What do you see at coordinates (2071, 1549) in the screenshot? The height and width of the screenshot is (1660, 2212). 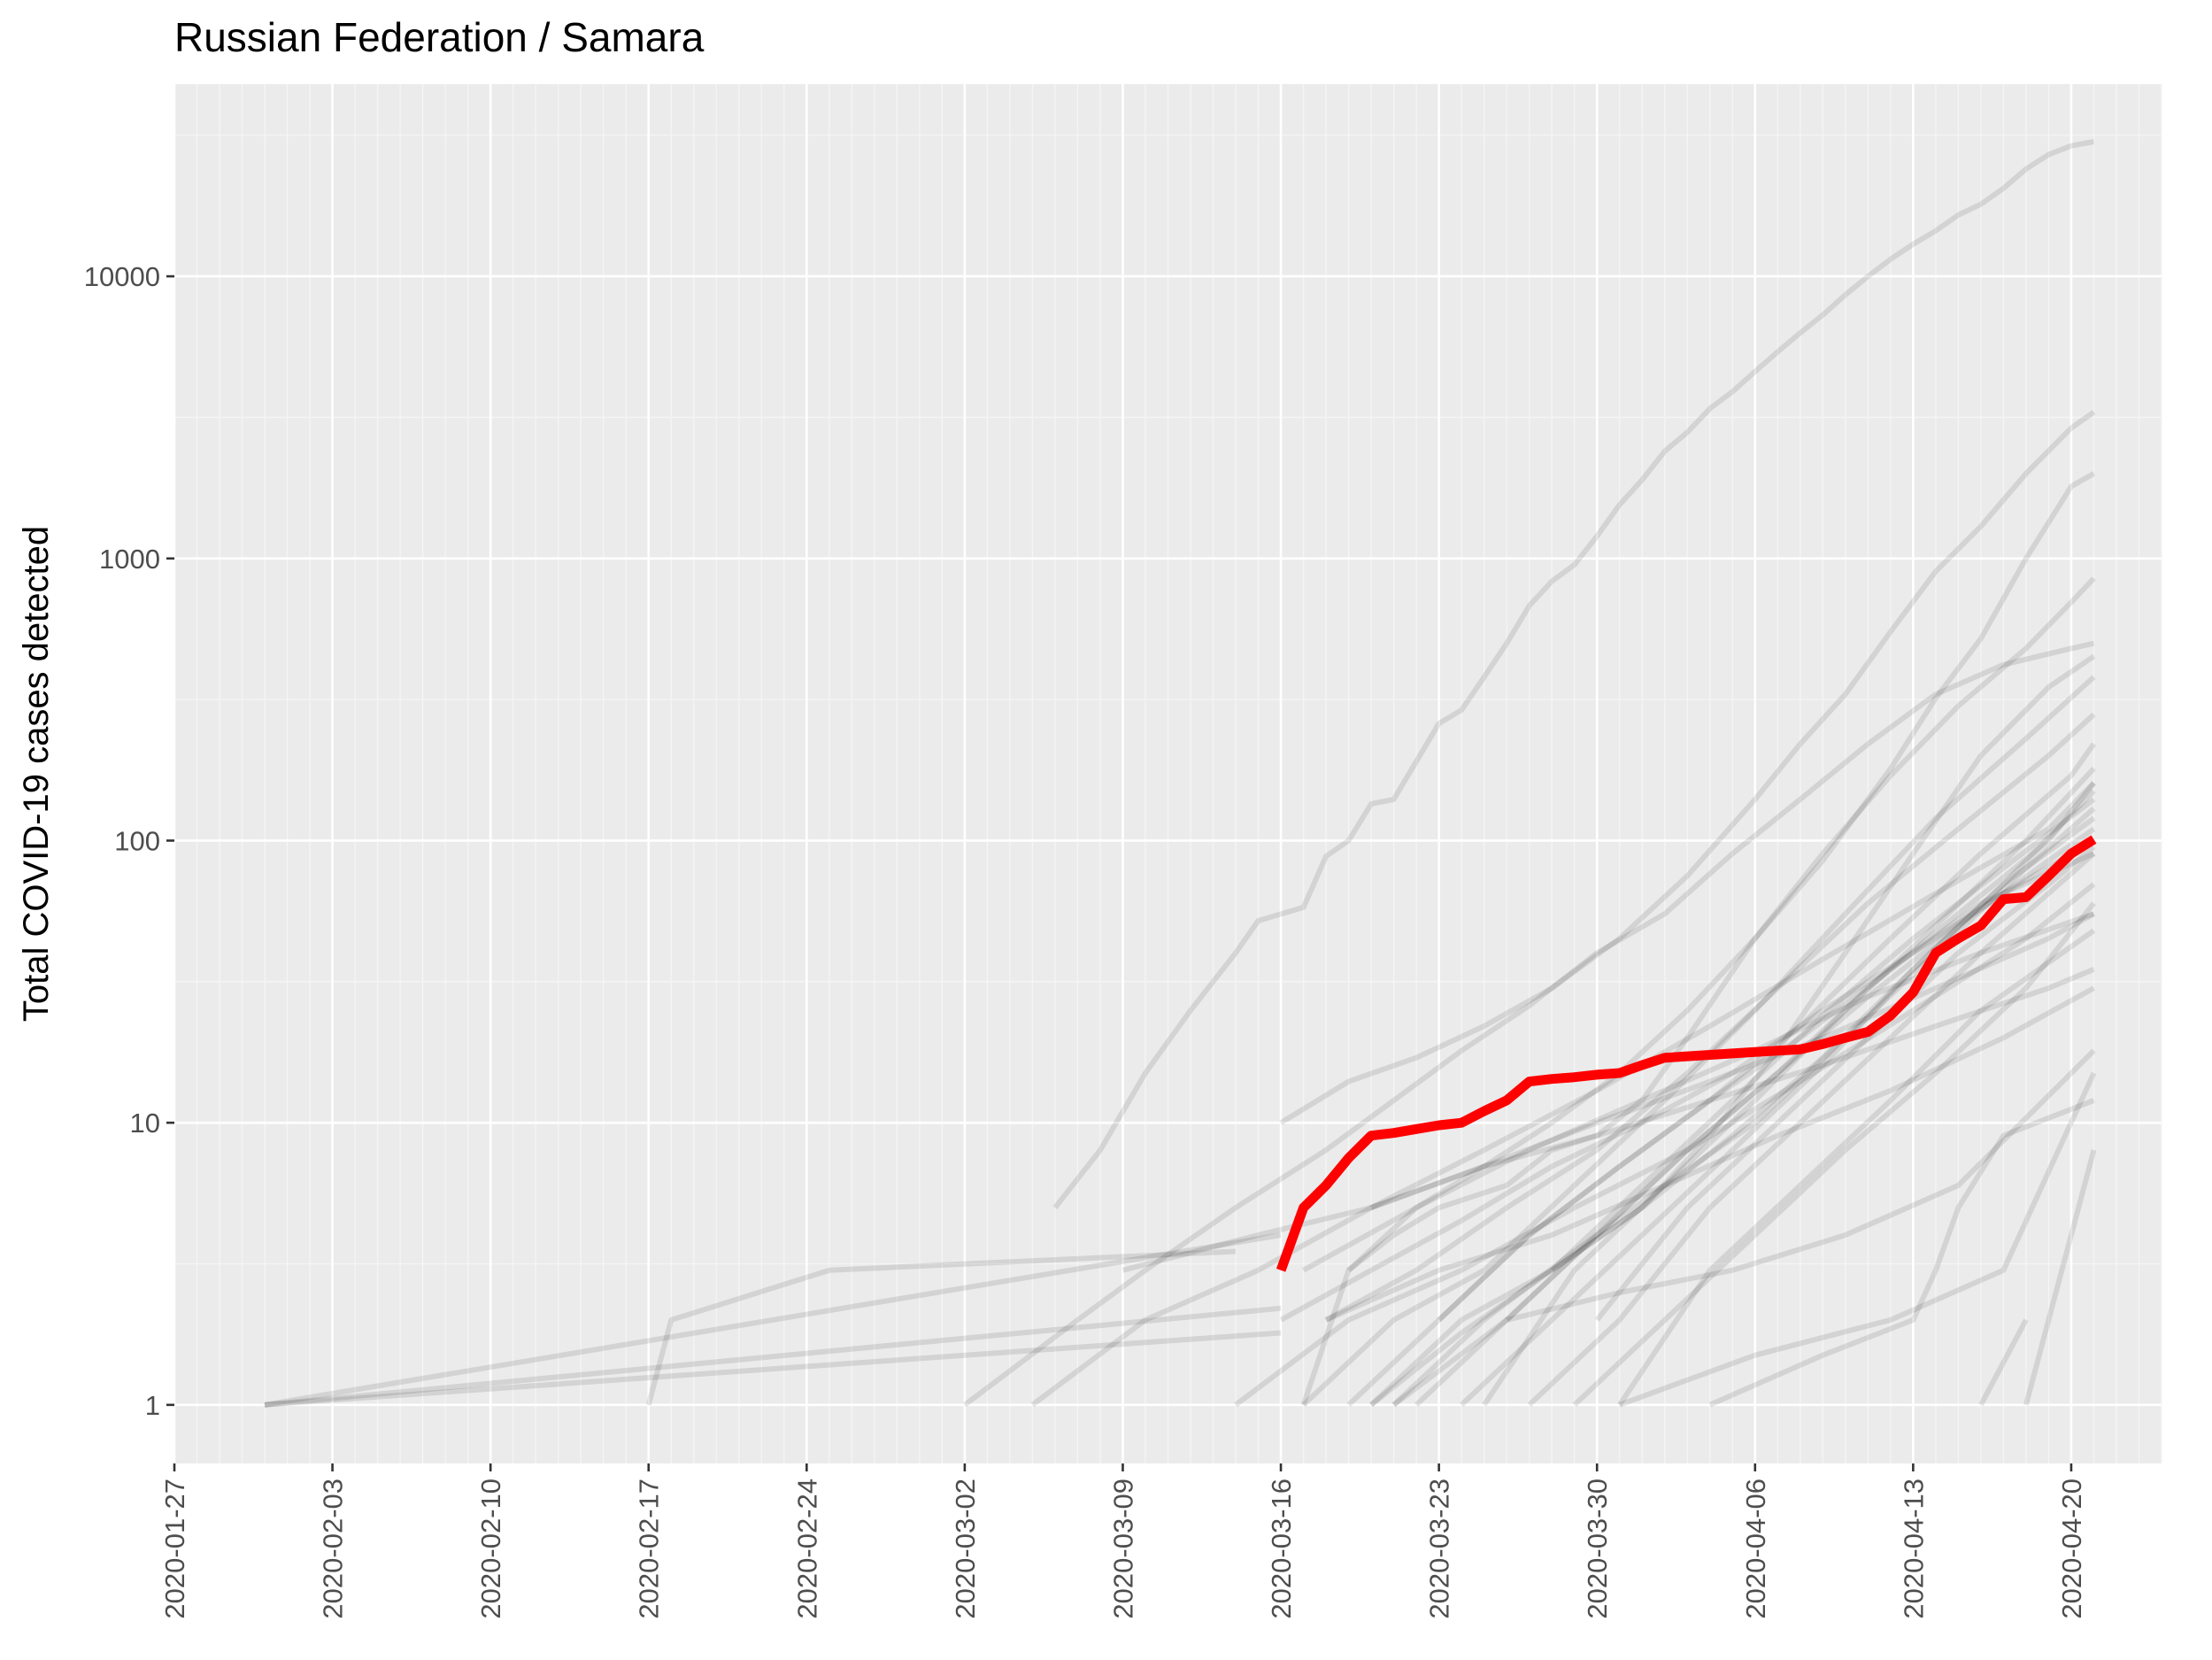 I see `x-tick-label: 2020-04-20` at bounding box center [2071, 1549].